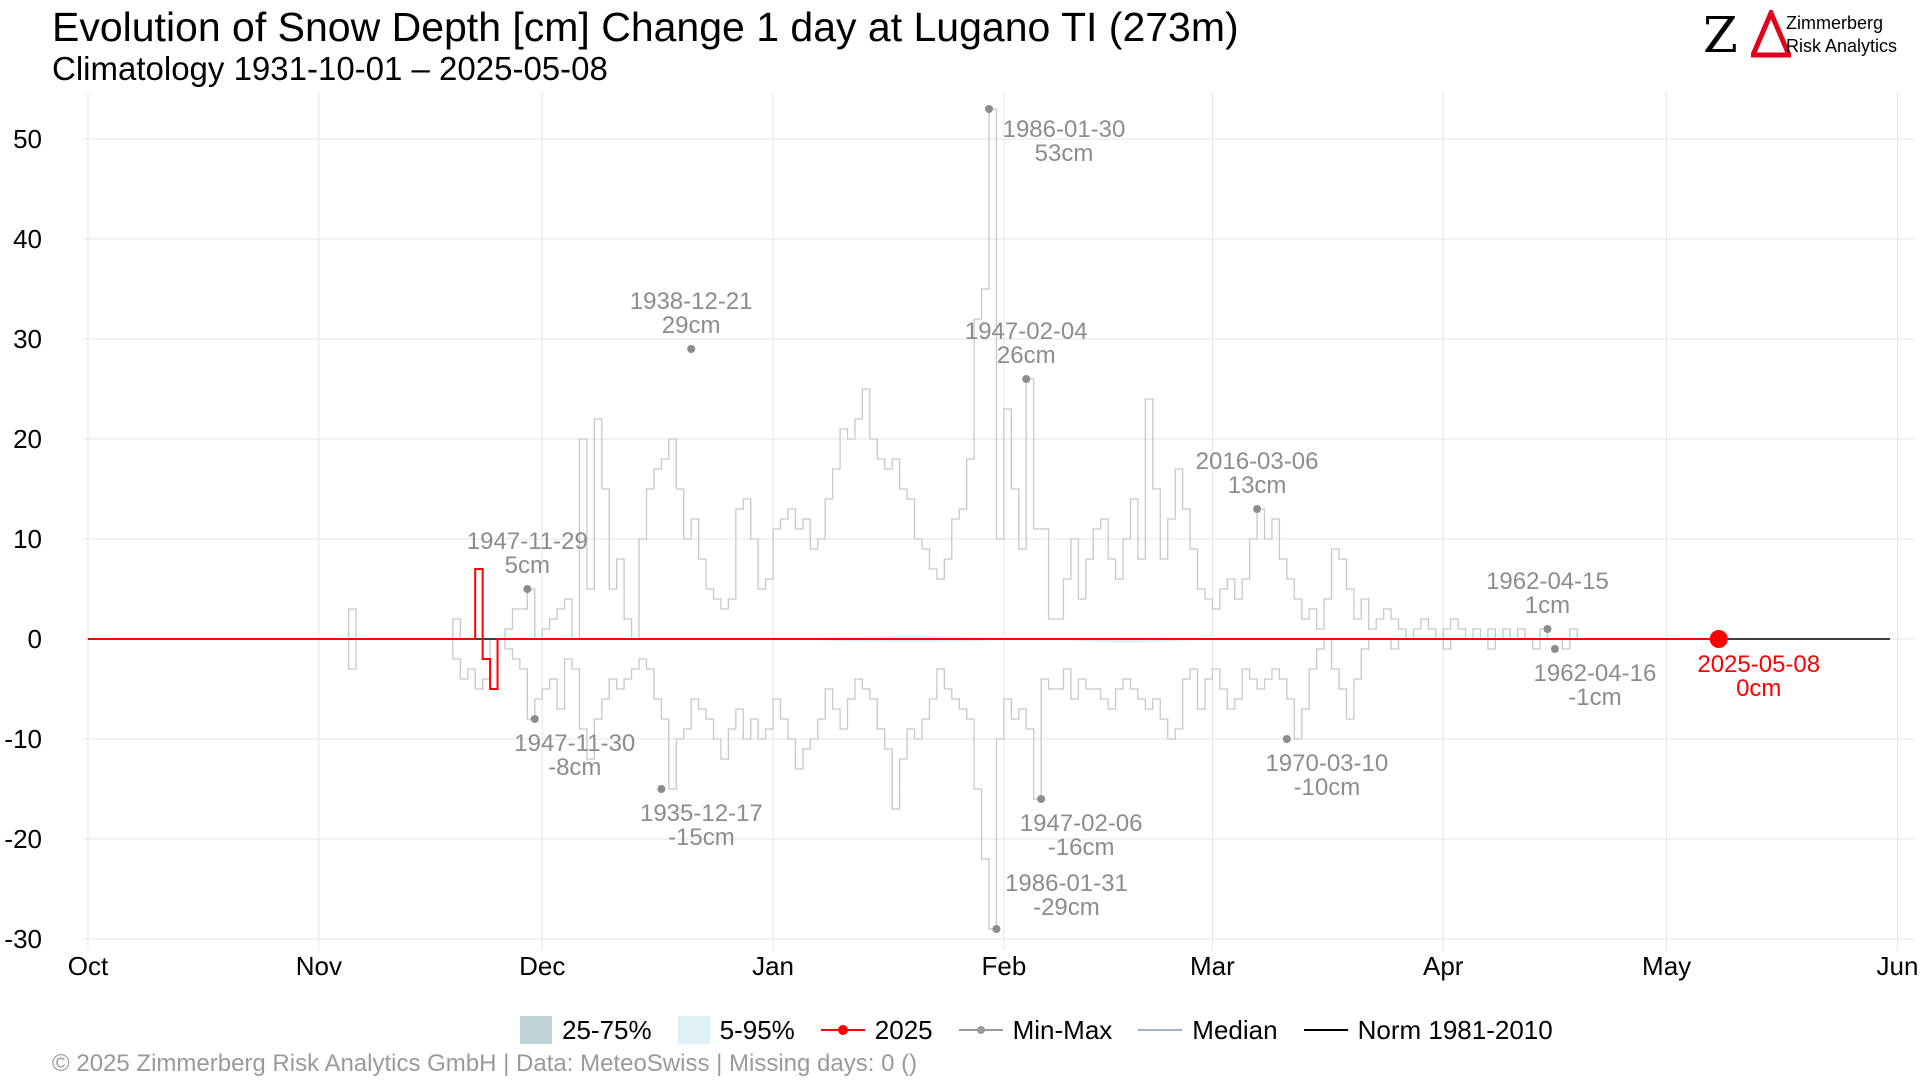 The width and height of the screenshot is (1920, 1080). What do you see at coordinates (1062, 1029) in the screenshot?
I see `legend-label: Min-Max` at bounding box center [1062, 1029].